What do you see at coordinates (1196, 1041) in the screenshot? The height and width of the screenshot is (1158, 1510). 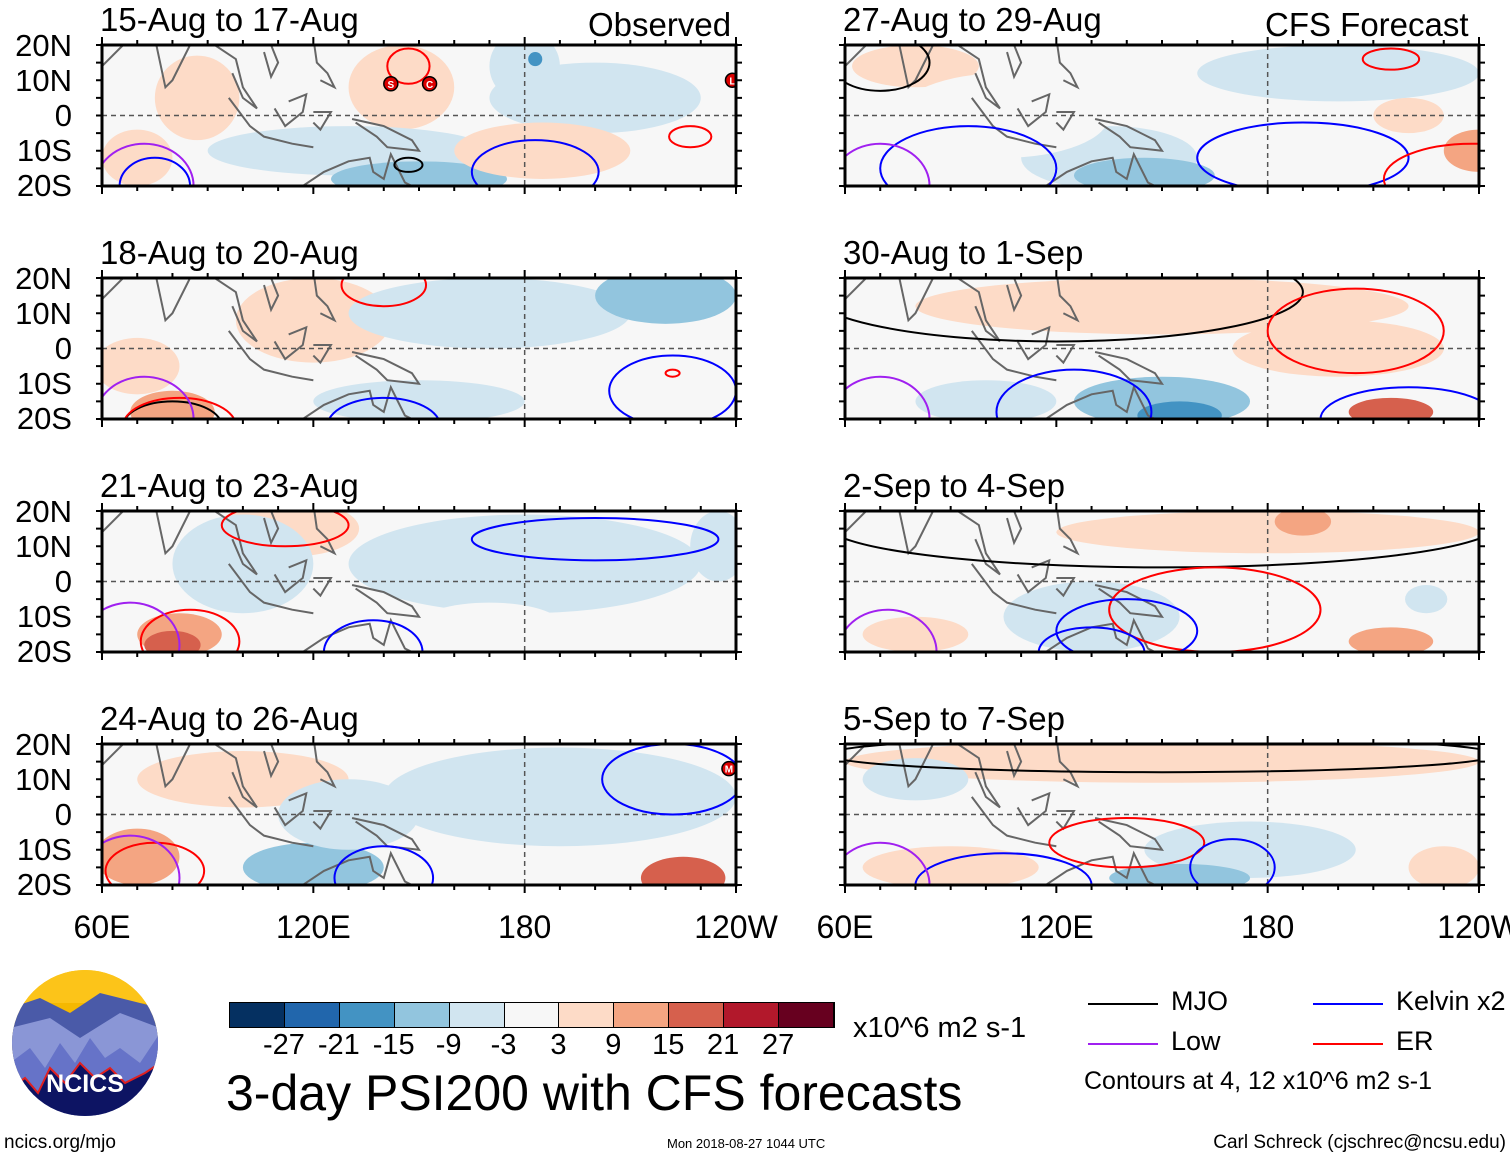 I see `legend-label: Low` at bounding box center [1196, 1041].